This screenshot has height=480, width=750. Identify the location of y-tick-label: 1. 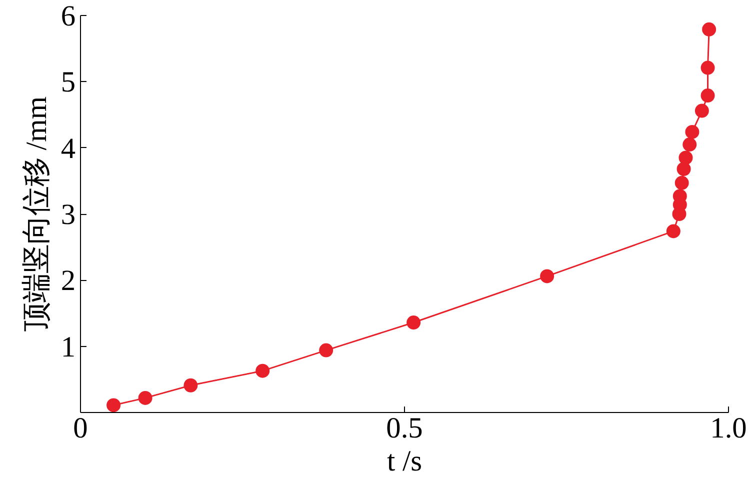
(68, 347).